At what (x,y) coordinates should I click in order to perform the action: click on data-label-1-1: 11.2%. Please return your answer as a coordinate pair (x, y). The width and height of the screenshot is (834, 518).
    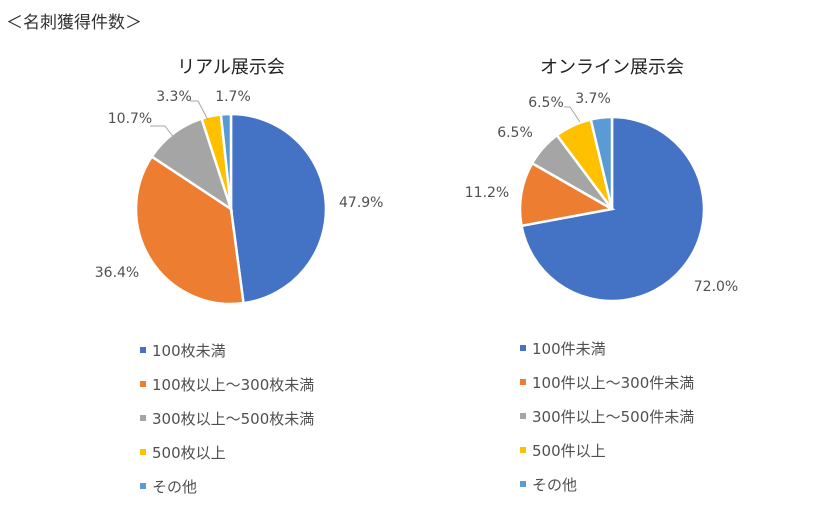
    Looking at the image, I should click on (487, 193).